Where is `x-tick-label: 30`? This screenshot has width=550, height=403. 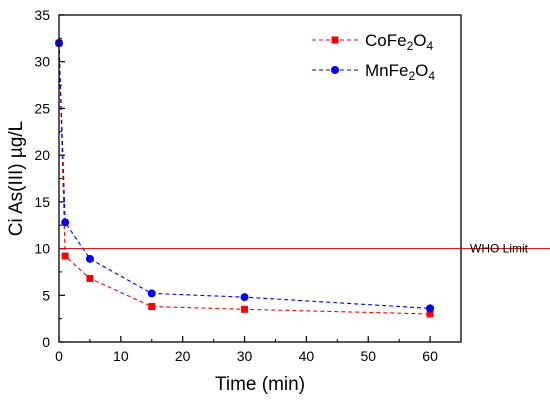 x-tick-label: 30 is located at coordinates (245, 356).